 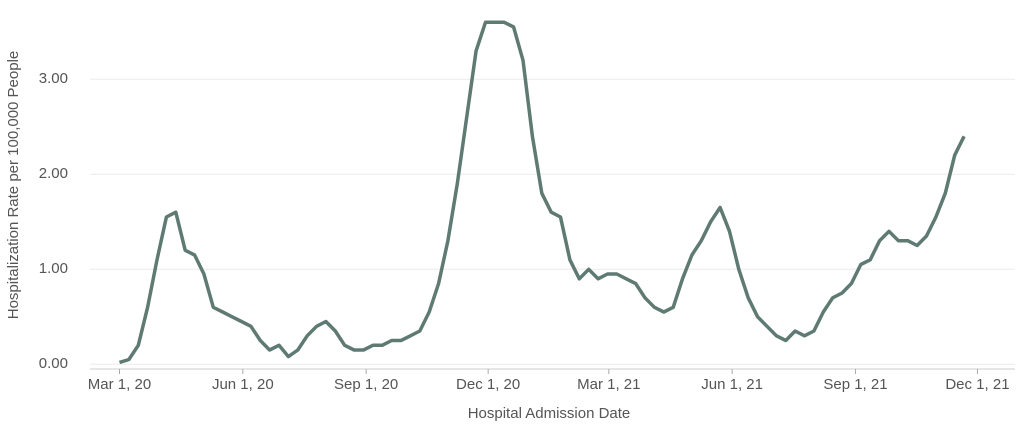 I want to click on x-tick-label: Mar 1, 20, so click(x=119, y=384).